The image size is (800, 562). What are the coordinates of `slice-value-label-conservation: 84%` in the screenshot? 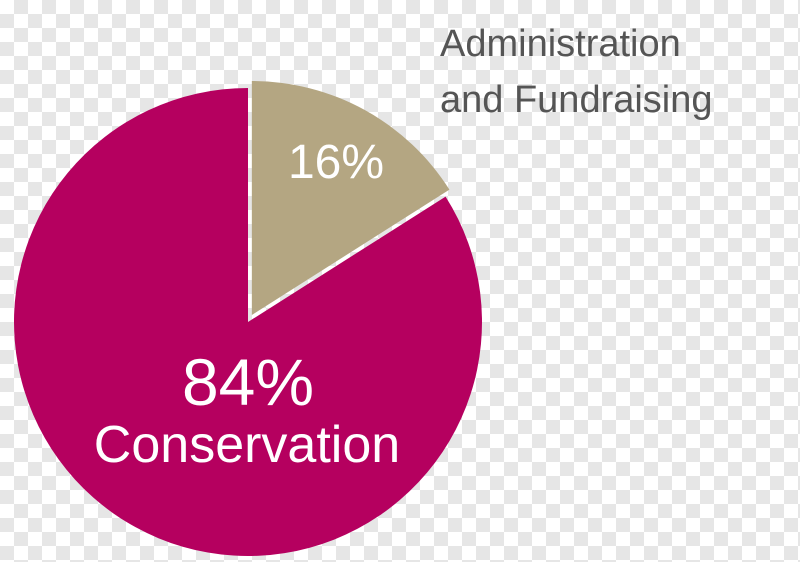 It's located at (248, 382).